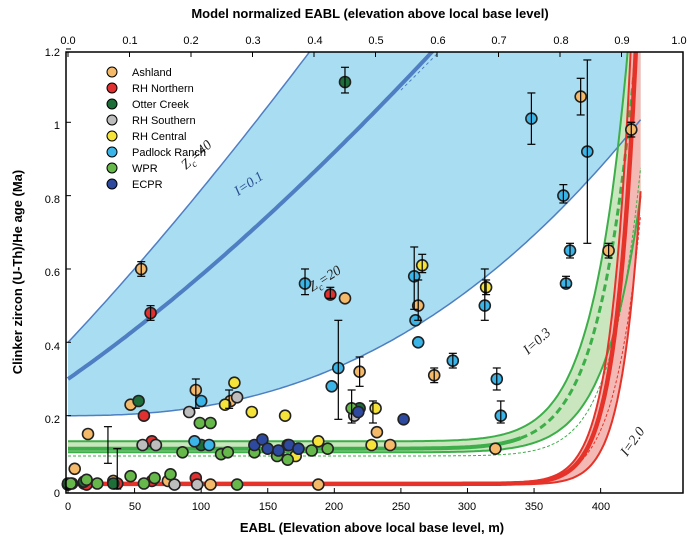 The height and width of the screenshot is (540, 688). Describe the element at coordinates (560, 41) in the screenshot. I see `x2-tick-8: 0.8` at that location.